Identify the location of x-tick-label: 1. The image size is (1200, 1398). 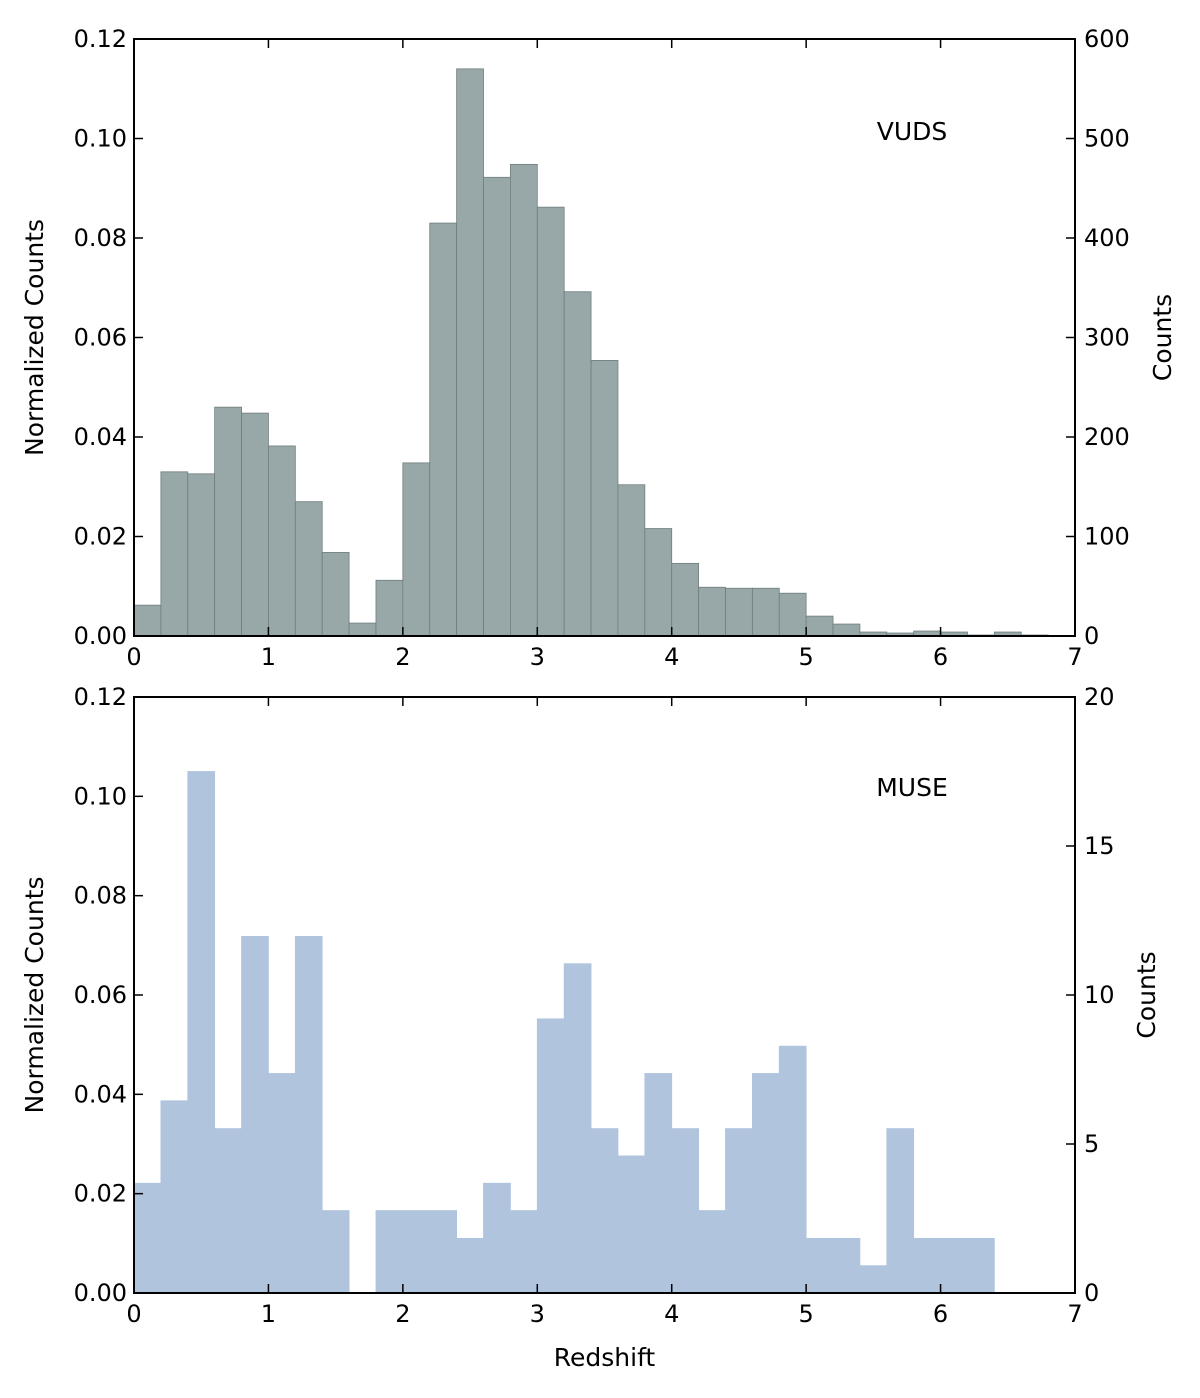
(268, 657).